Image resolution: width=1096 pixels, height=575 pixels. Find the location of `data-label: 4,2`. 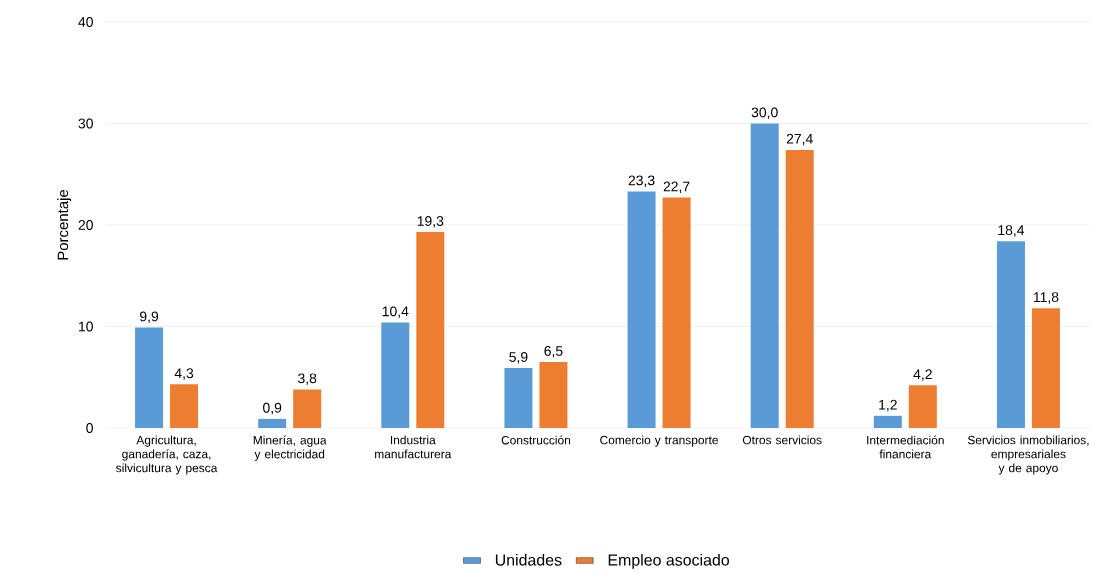

data-label: 4,2 is located at coordinates (922, 375).